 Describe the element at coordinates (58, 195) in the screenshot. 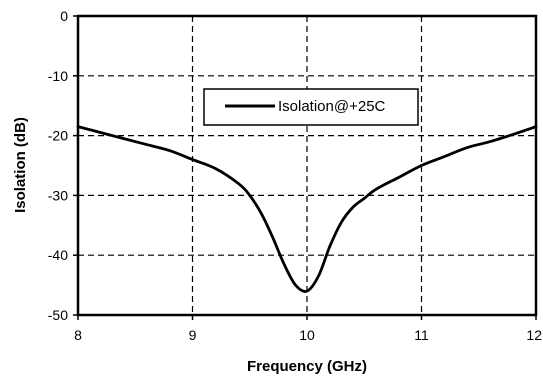

I see `y-tick-label: -30` at that location.